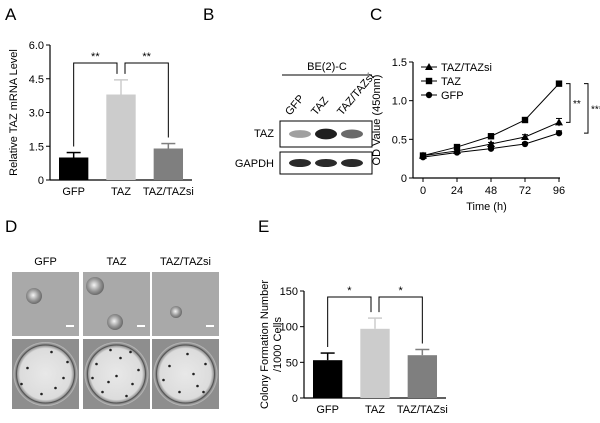  Describe the element at coordinates (11, 14) in the screenshot. I see `panel-letter-a: A` at that location.